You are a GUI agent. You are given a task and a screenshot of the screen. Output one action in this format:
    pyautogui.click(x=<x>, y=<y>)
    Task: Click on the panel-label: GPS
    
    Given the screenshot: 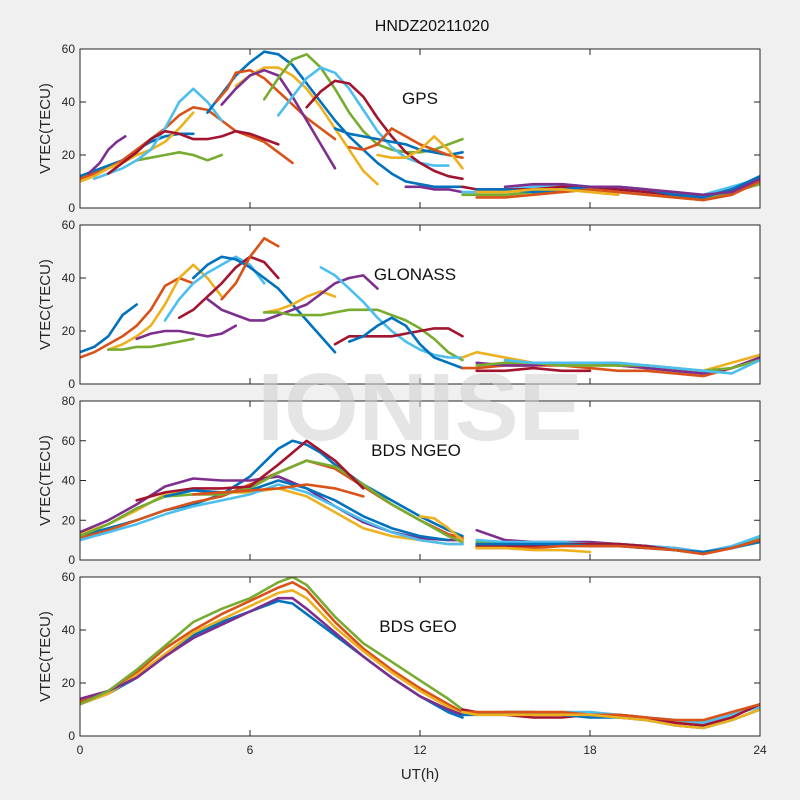 What is the action you would take?
    pyautogui.click(x=420, y=98)
    